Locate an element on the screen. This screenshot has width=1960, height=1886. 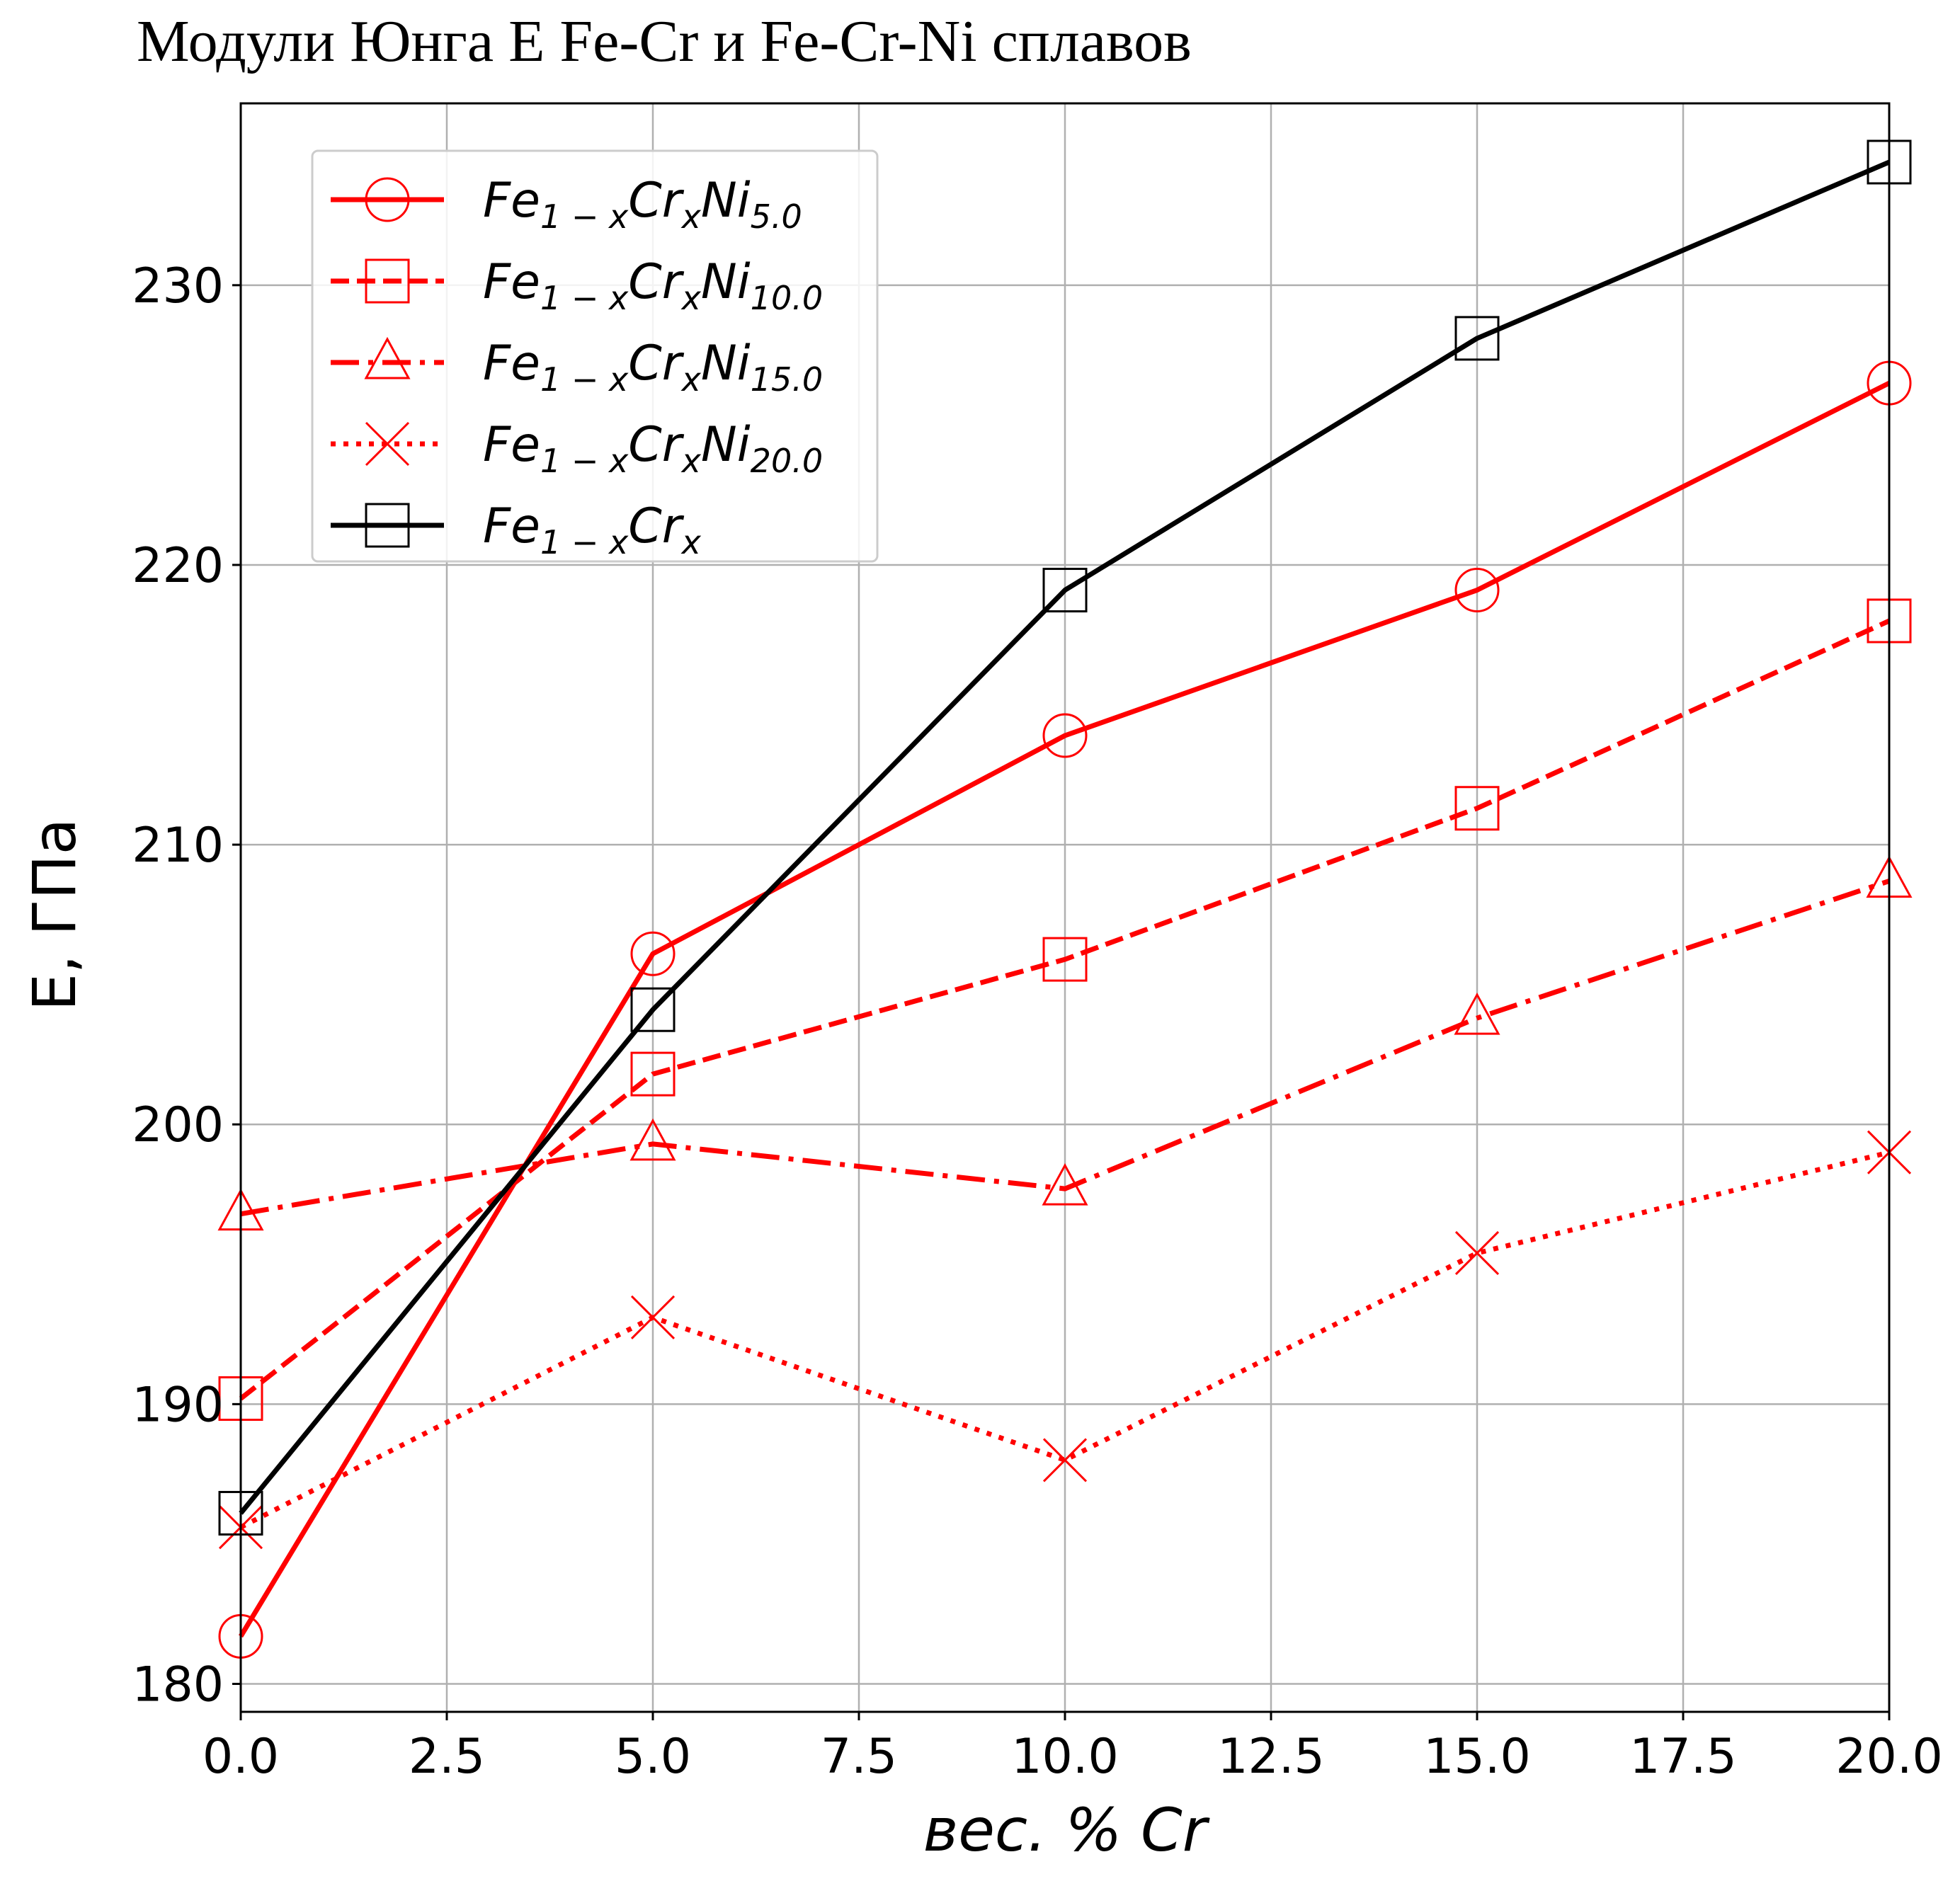
x-tick-label: 0.0 is located at coordinates (241, 1757).